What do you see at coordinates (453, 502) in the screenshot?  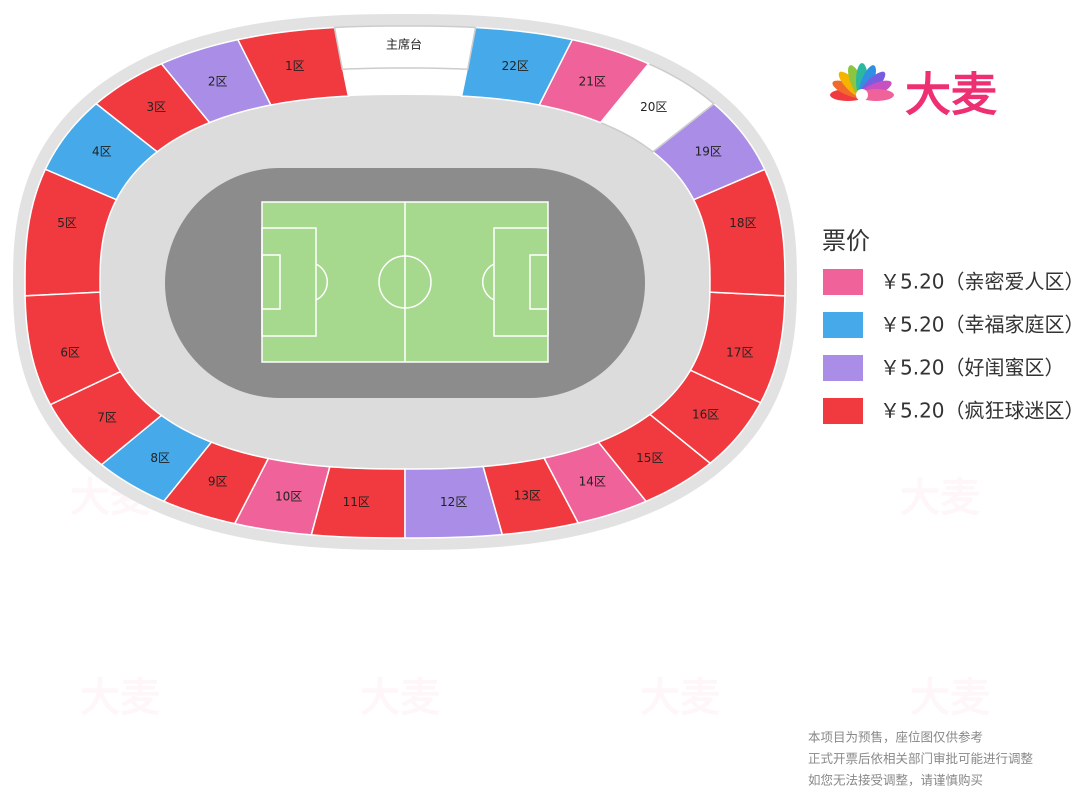 I see `section-label: 12区` at bounding box center [453, 502].